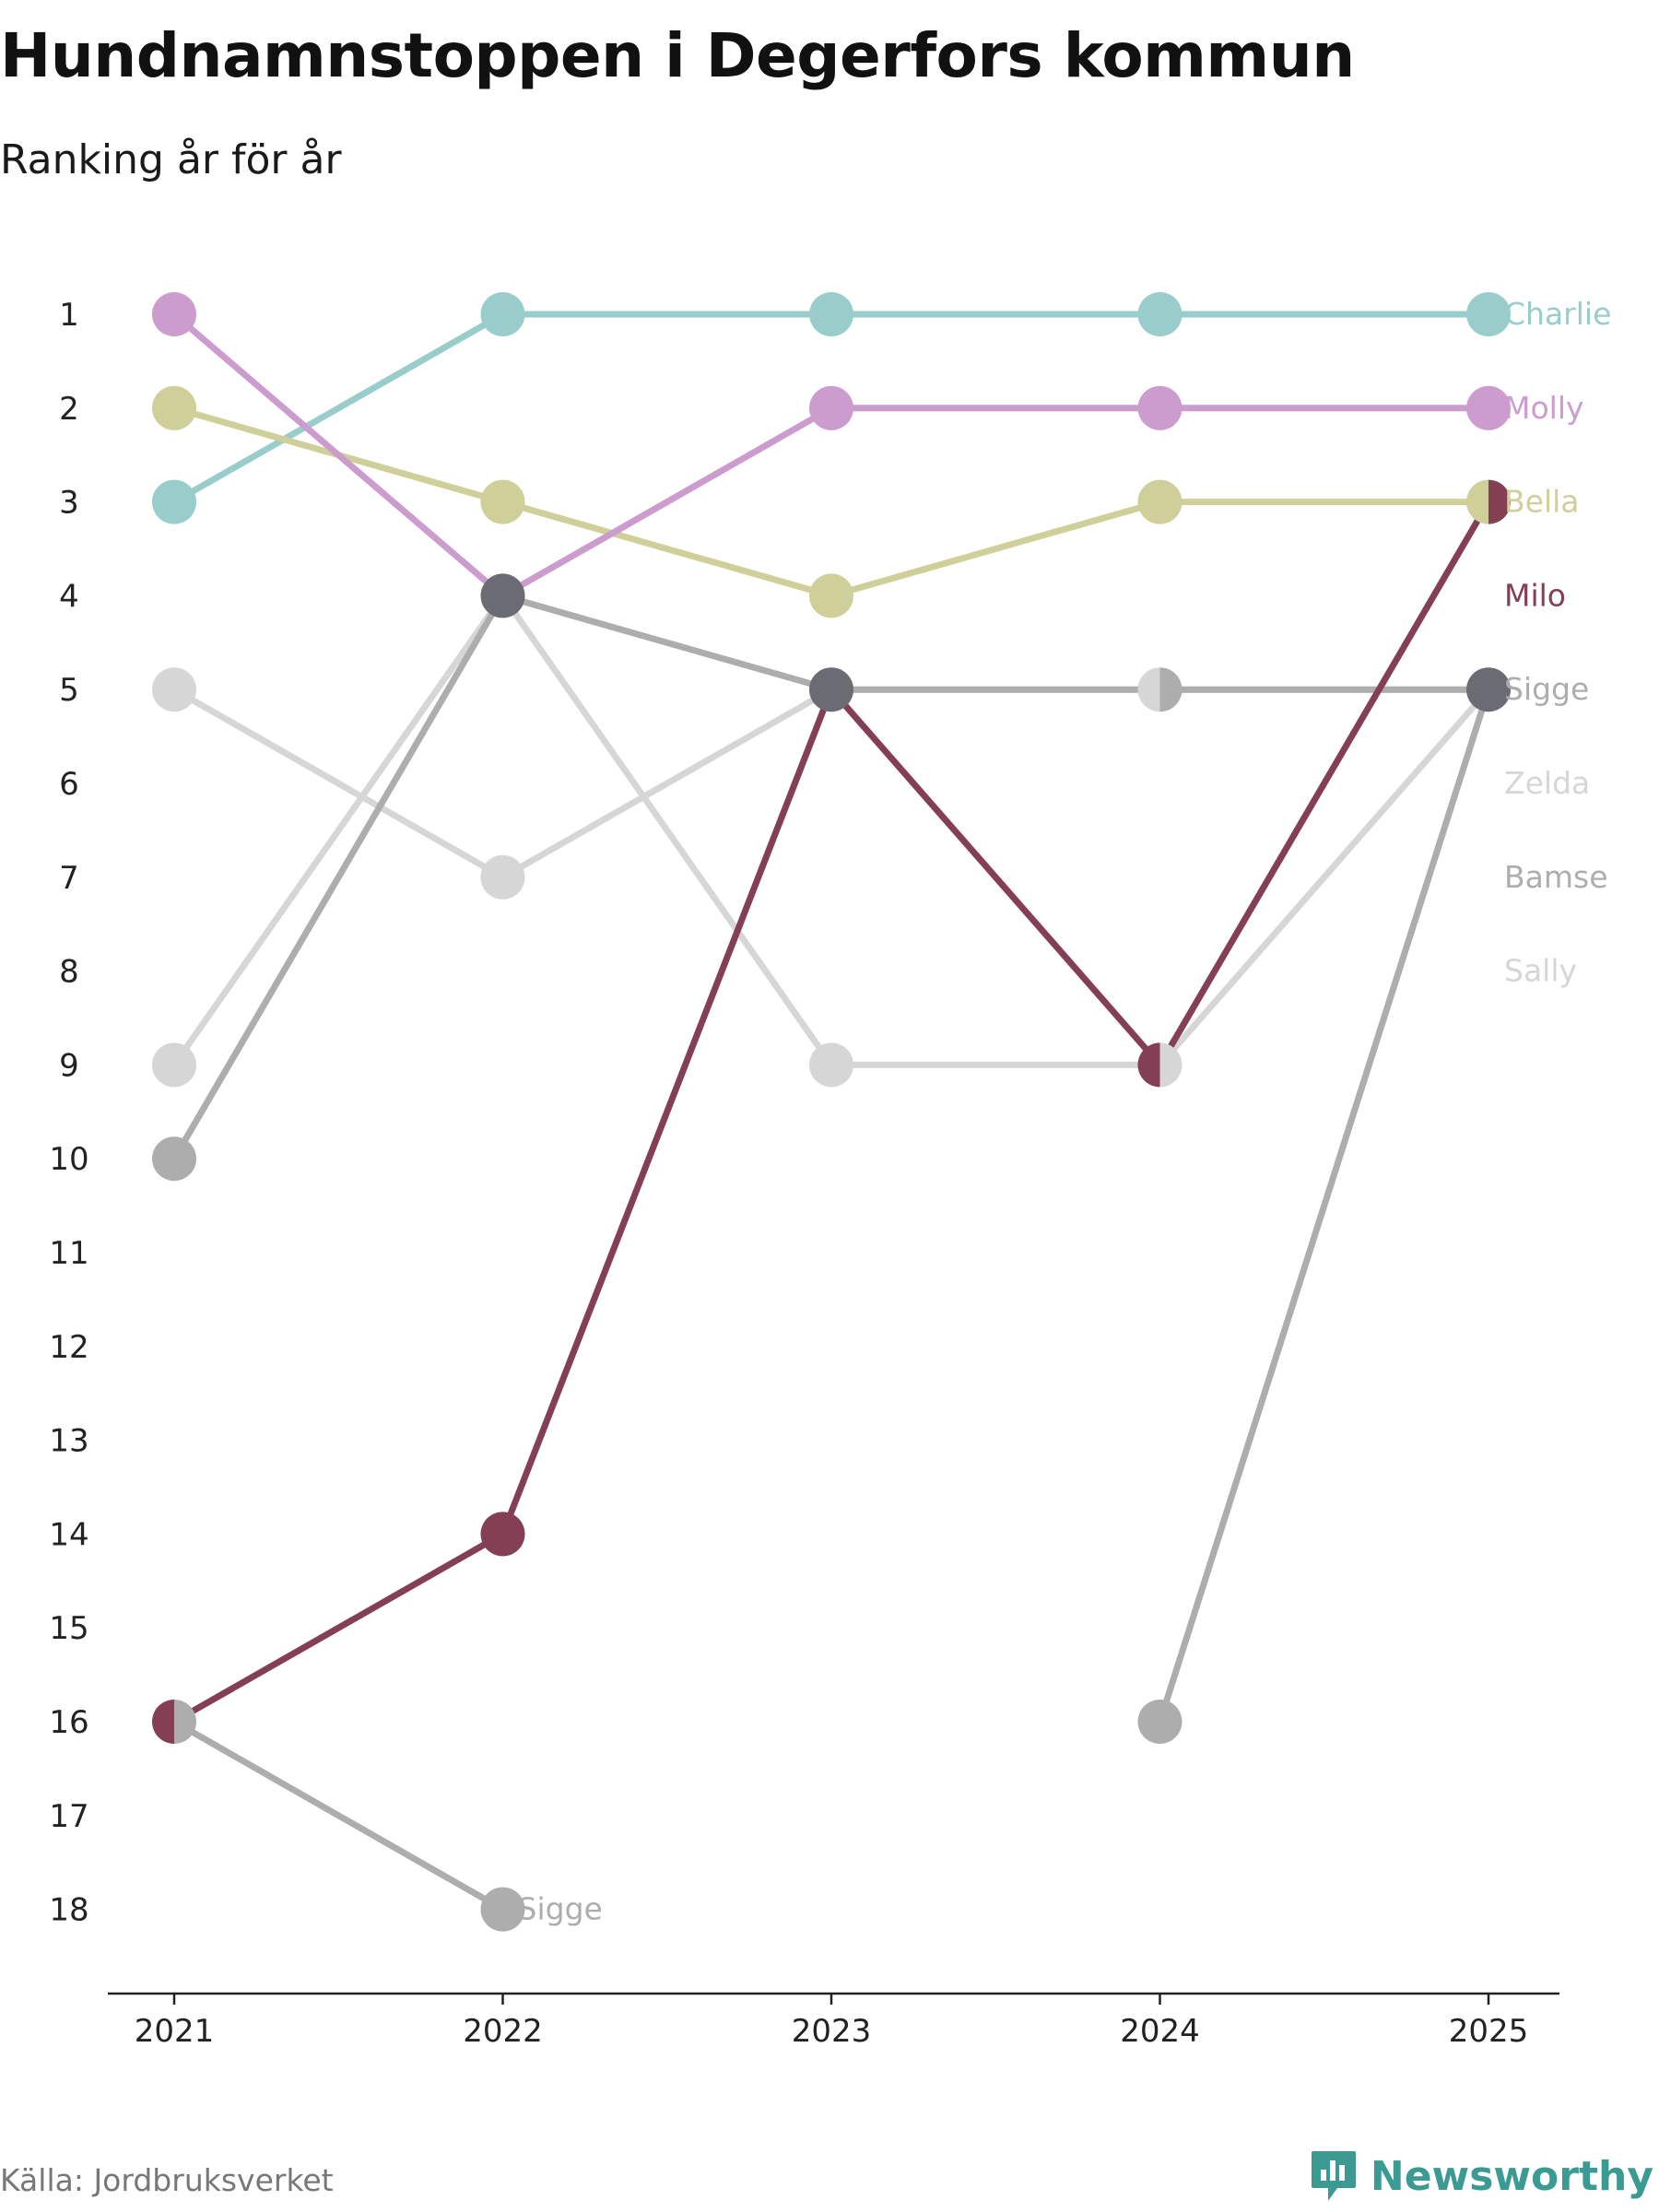  I want to click on end-label-molly: Molly, so click(1544, 408).